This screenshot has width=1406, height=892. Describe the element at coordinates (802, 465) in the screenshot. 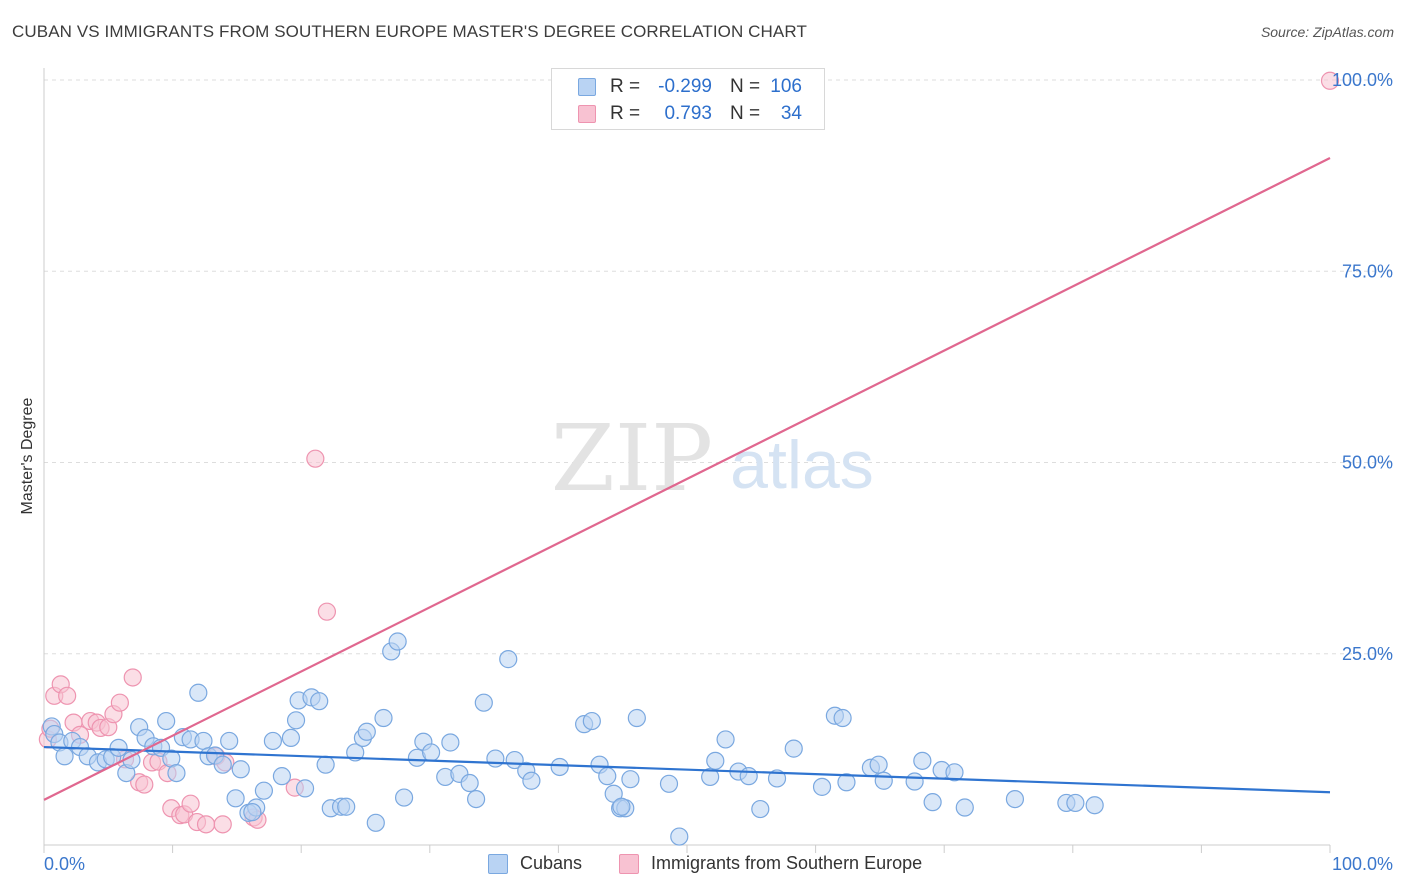

I see `watermark-atlas: atlas` at that location.